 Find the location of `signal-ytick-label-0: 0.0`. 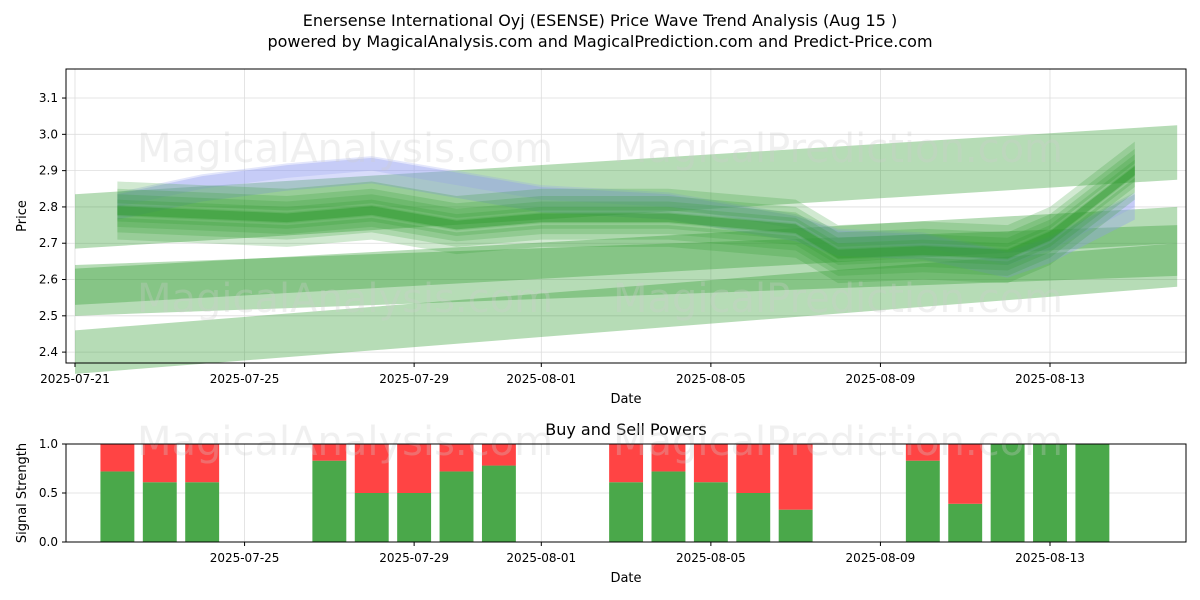

signal-ytick-label-0: 0.0 is located at coordinates (48, 542).